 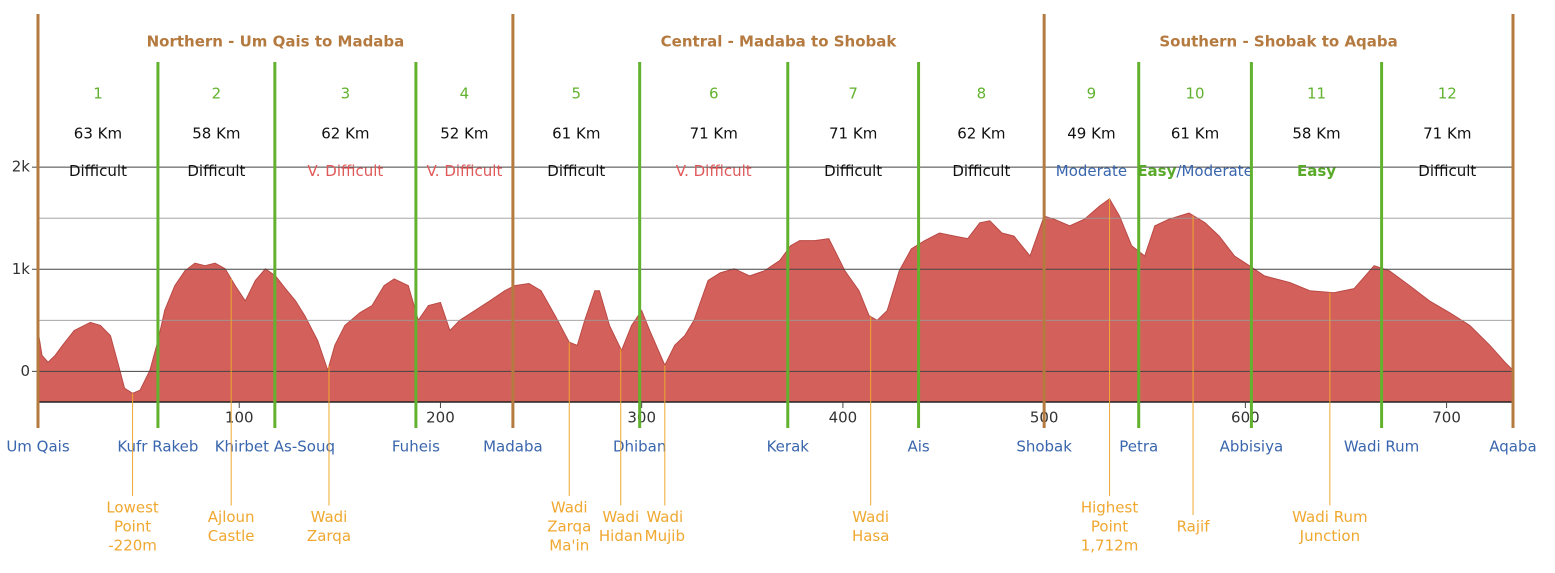 What do you see at coordinates (870, 536) in the screenshot?
I see `annotation-text: Hasa` at bounding box center [870, 536].